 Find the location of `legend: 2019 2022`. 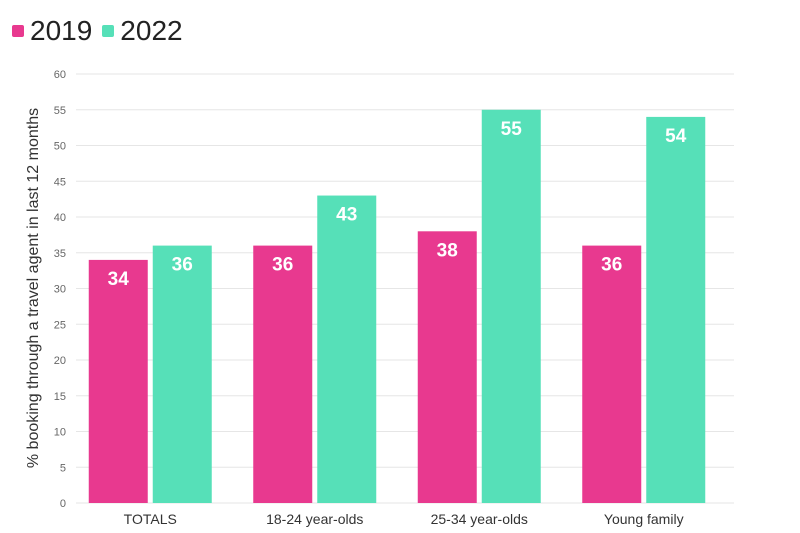

legend: 2019 2022 is located at coordinates (102, 31).